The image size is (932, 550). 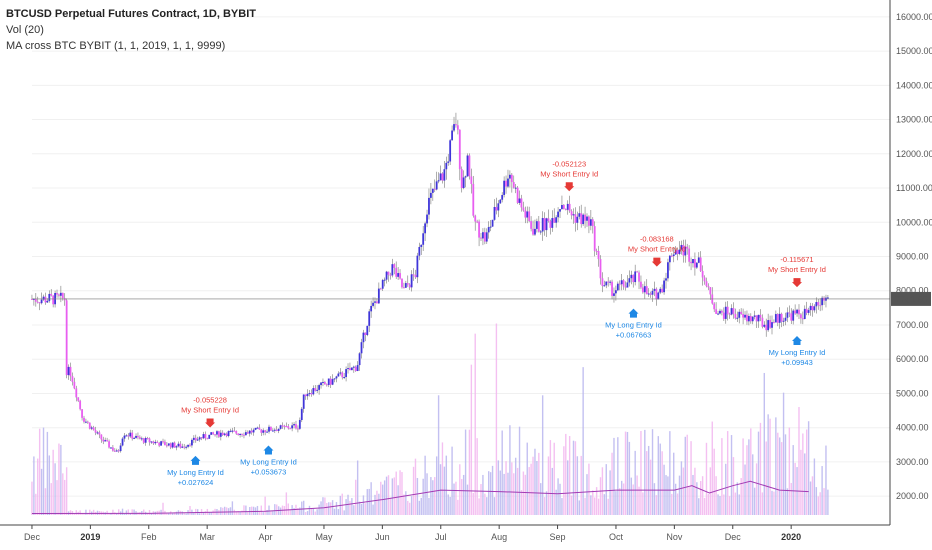 What do you see at coordinates (912, 325) in the screenshot?
I see `price-tick-label: 7000.00` at bounding box center [912, 325].